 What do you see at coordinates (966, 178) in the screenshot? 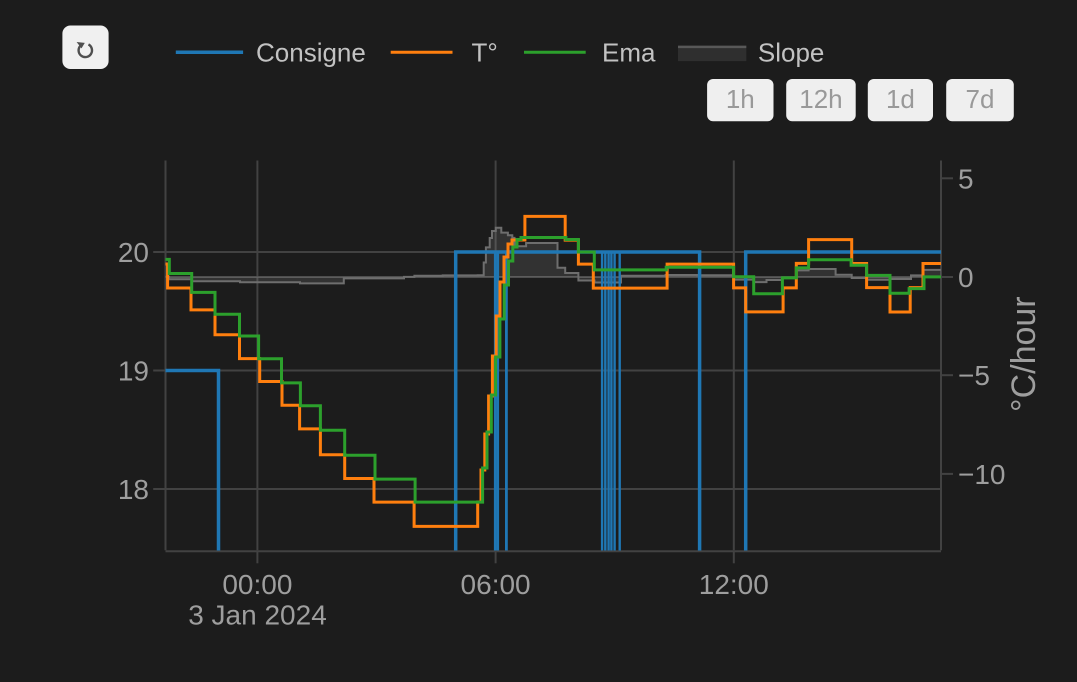
I see `svg-text: 5` at bounding box center [966, 178].